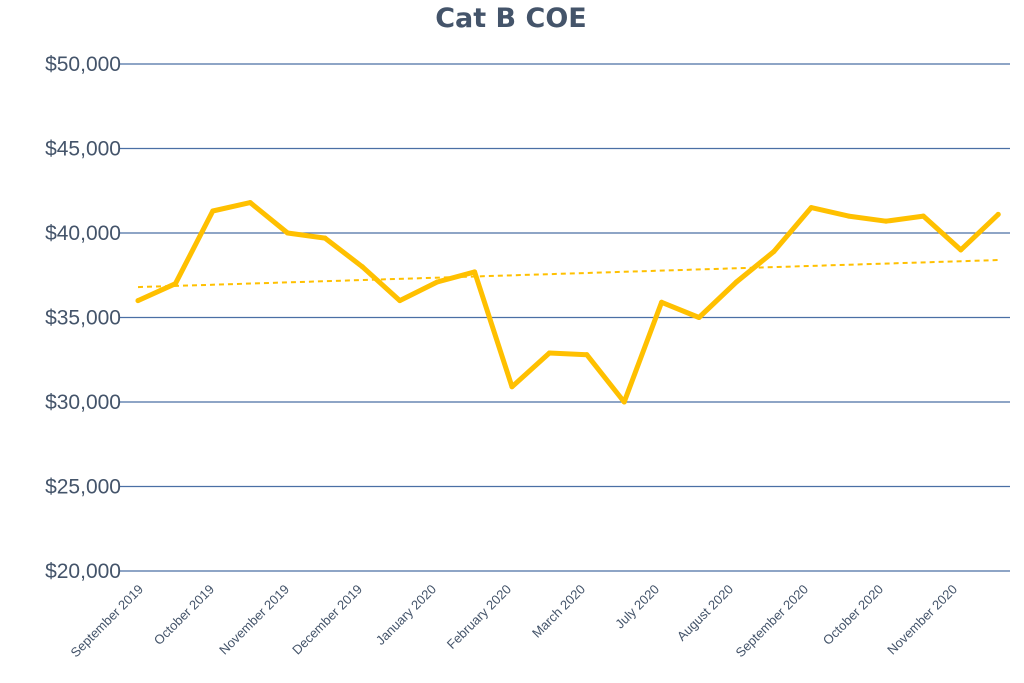 This screenshot has height=683, width=1024. I want to click on x-tick-label: February 2020, so click(479, 617).